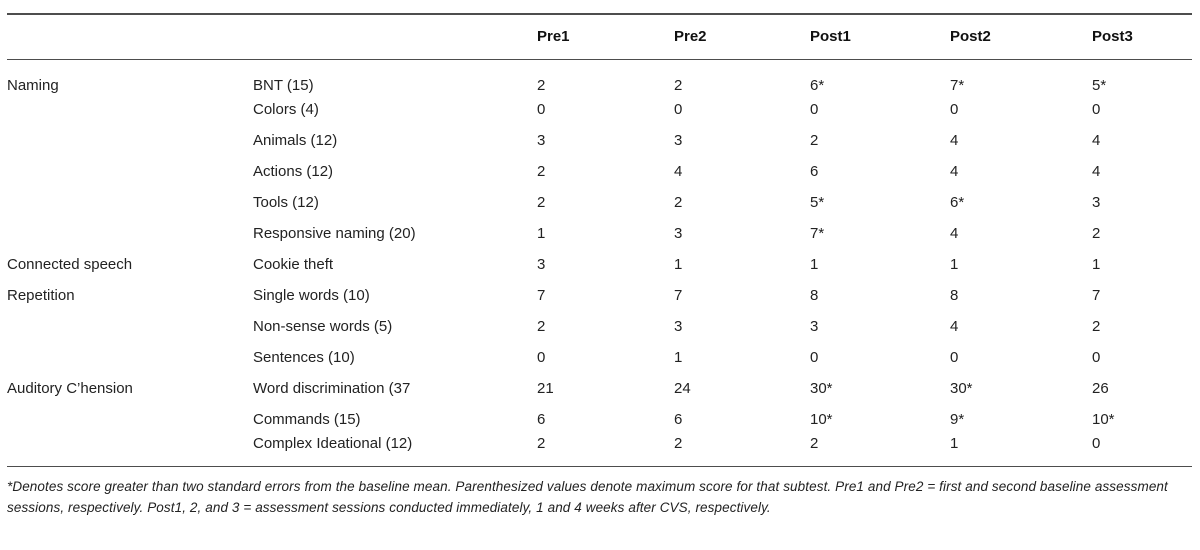 Image resolution: width=1200 pixels, height=550 pixels. I want to click on table-header: Pre1 Pre2 Post1 Post2 Post3, so click(599, 36).